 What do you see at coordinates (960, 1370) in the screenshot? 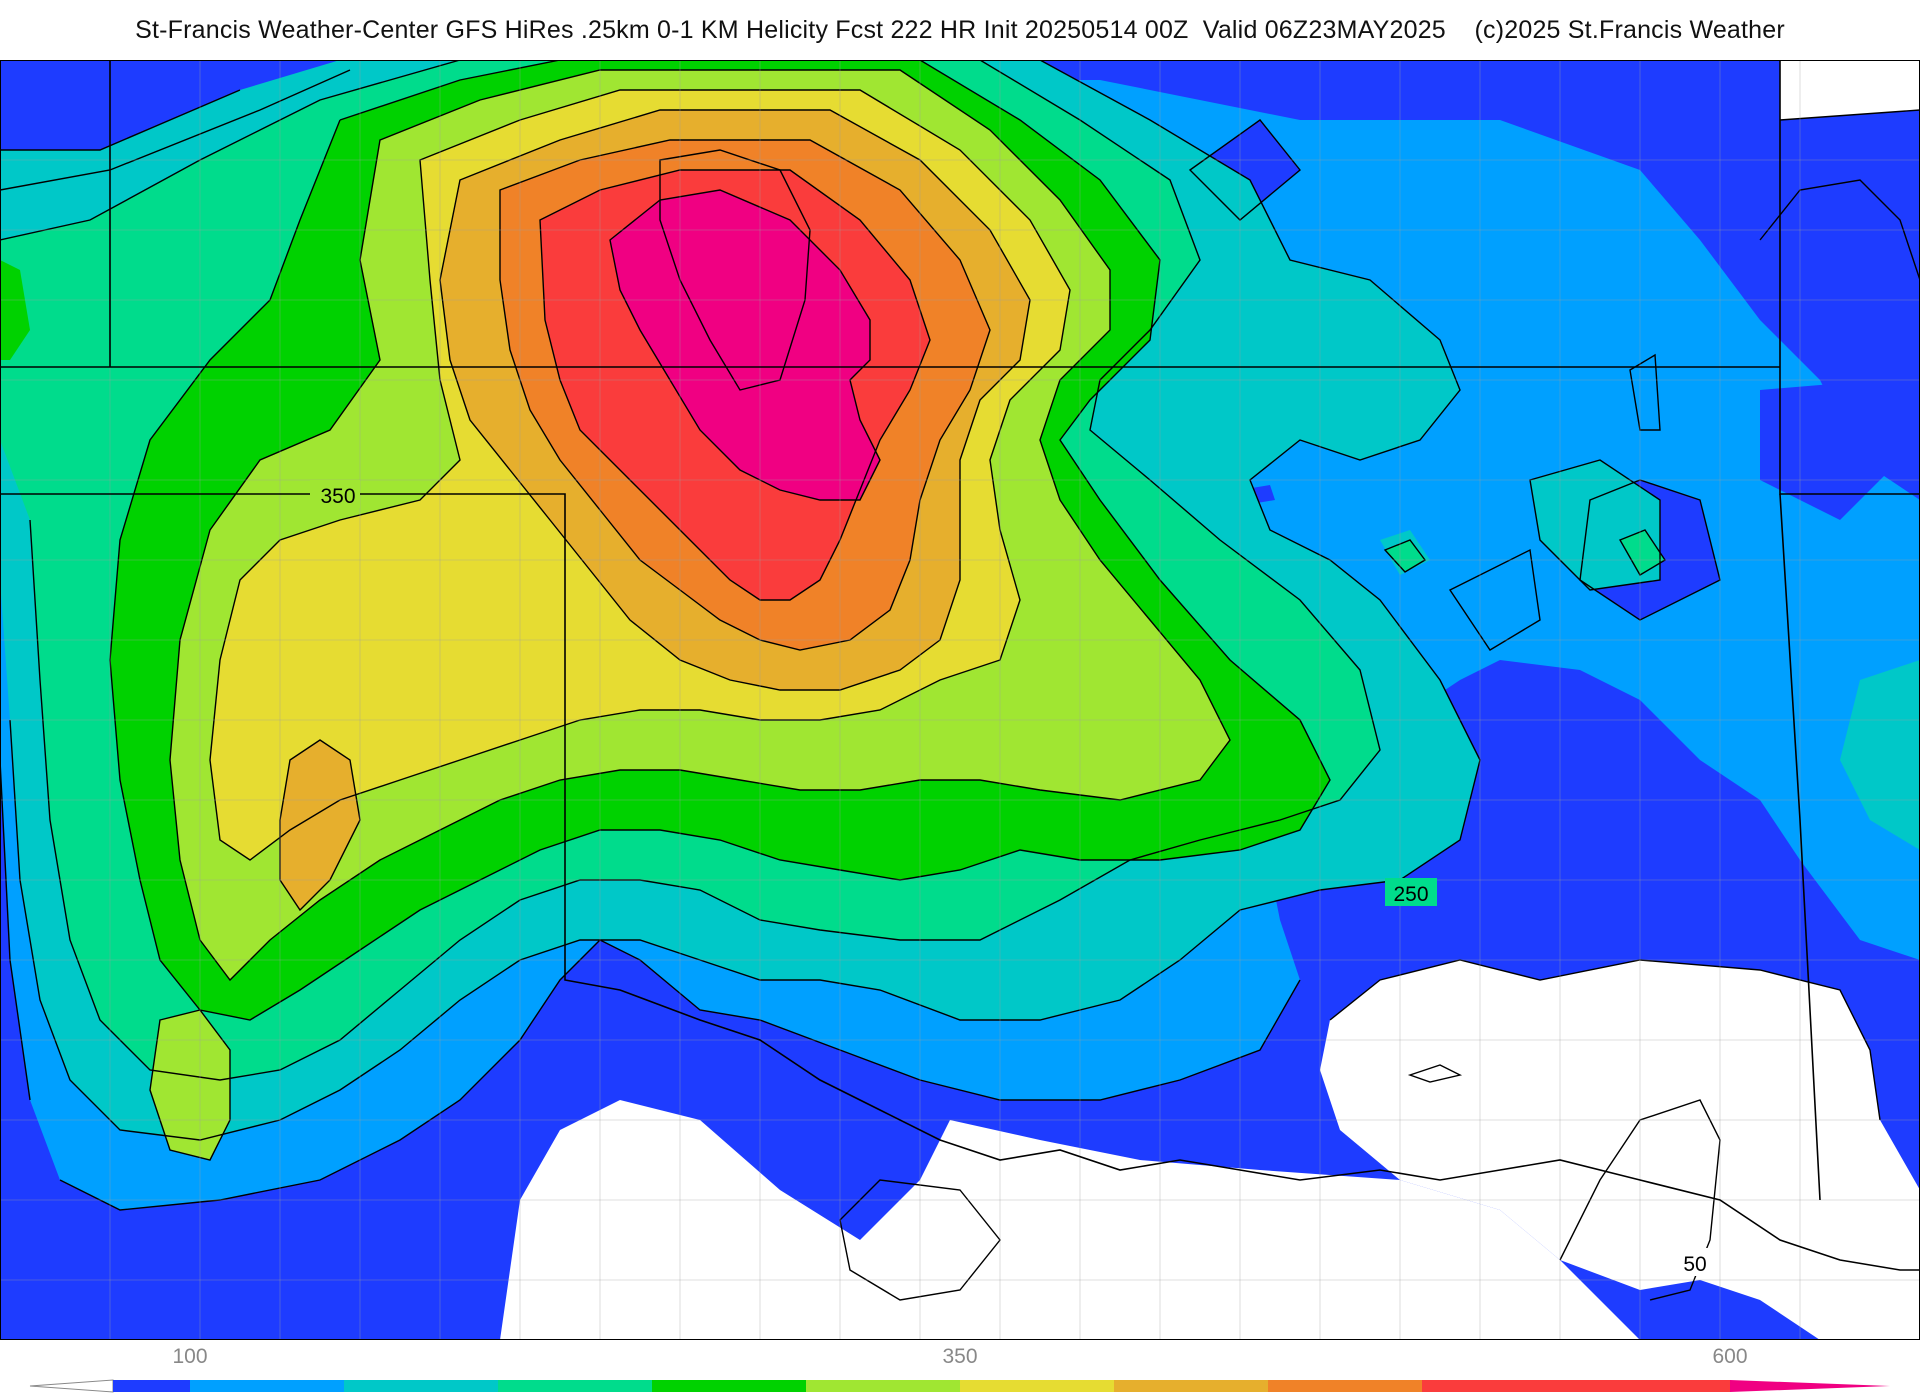
I see `colorbar: 100 350 600` at bounding box center [960, 1370].